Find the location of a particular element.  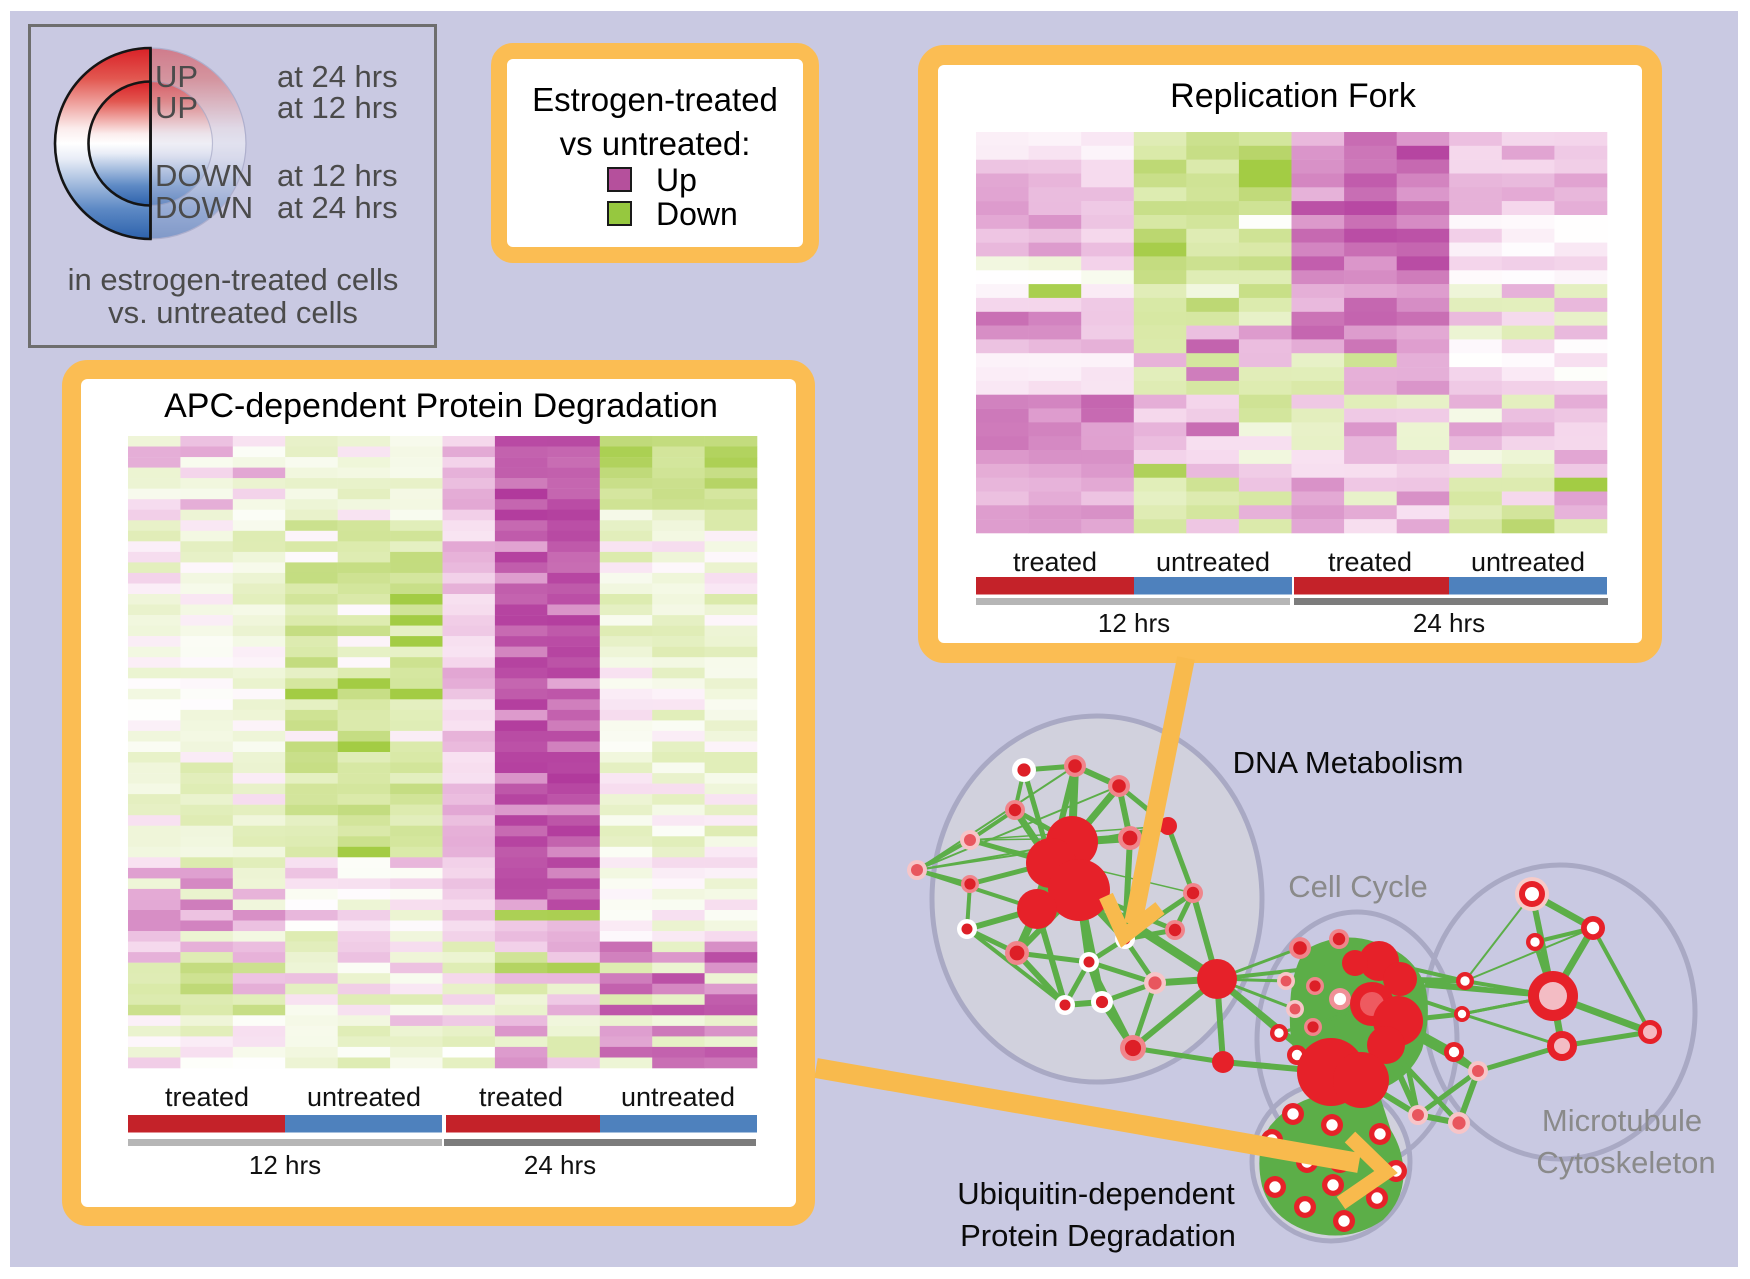

svg-text: Down is located at coordinates (697, 214).